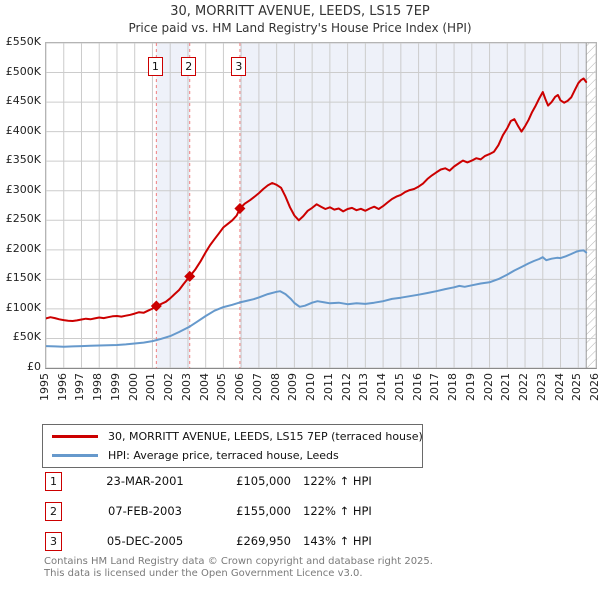  What do you see at coordinates (23, 219) in the screenshot?
I see `y-tick-label: £250K` at bounding box center [23, 219].